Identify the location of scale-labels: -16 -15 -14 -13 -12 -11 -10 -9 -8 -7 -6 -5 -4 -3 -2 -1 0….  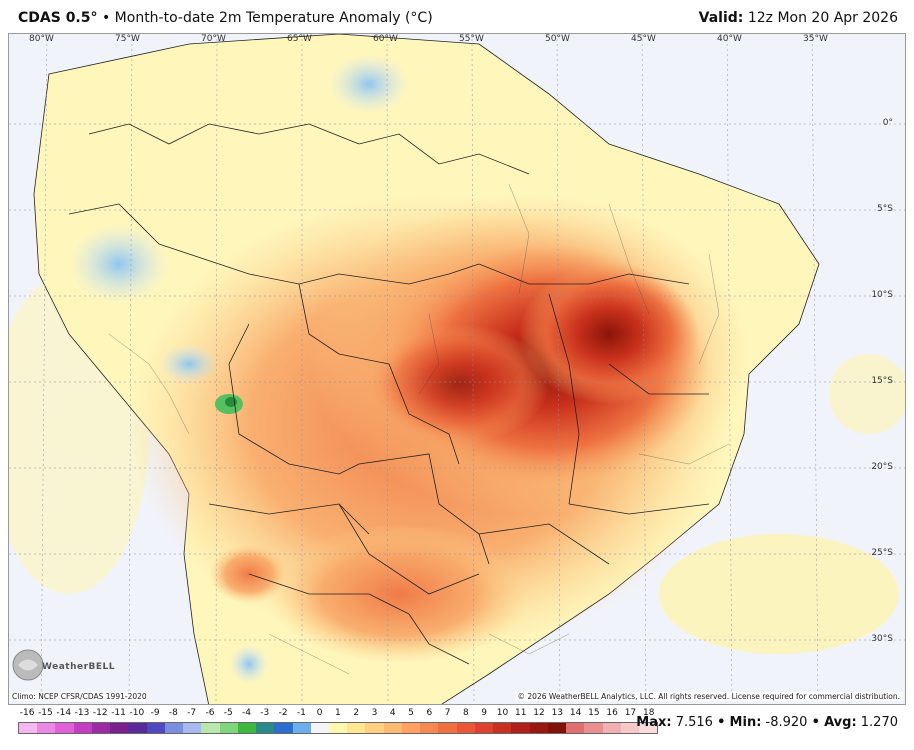
(338, 715).